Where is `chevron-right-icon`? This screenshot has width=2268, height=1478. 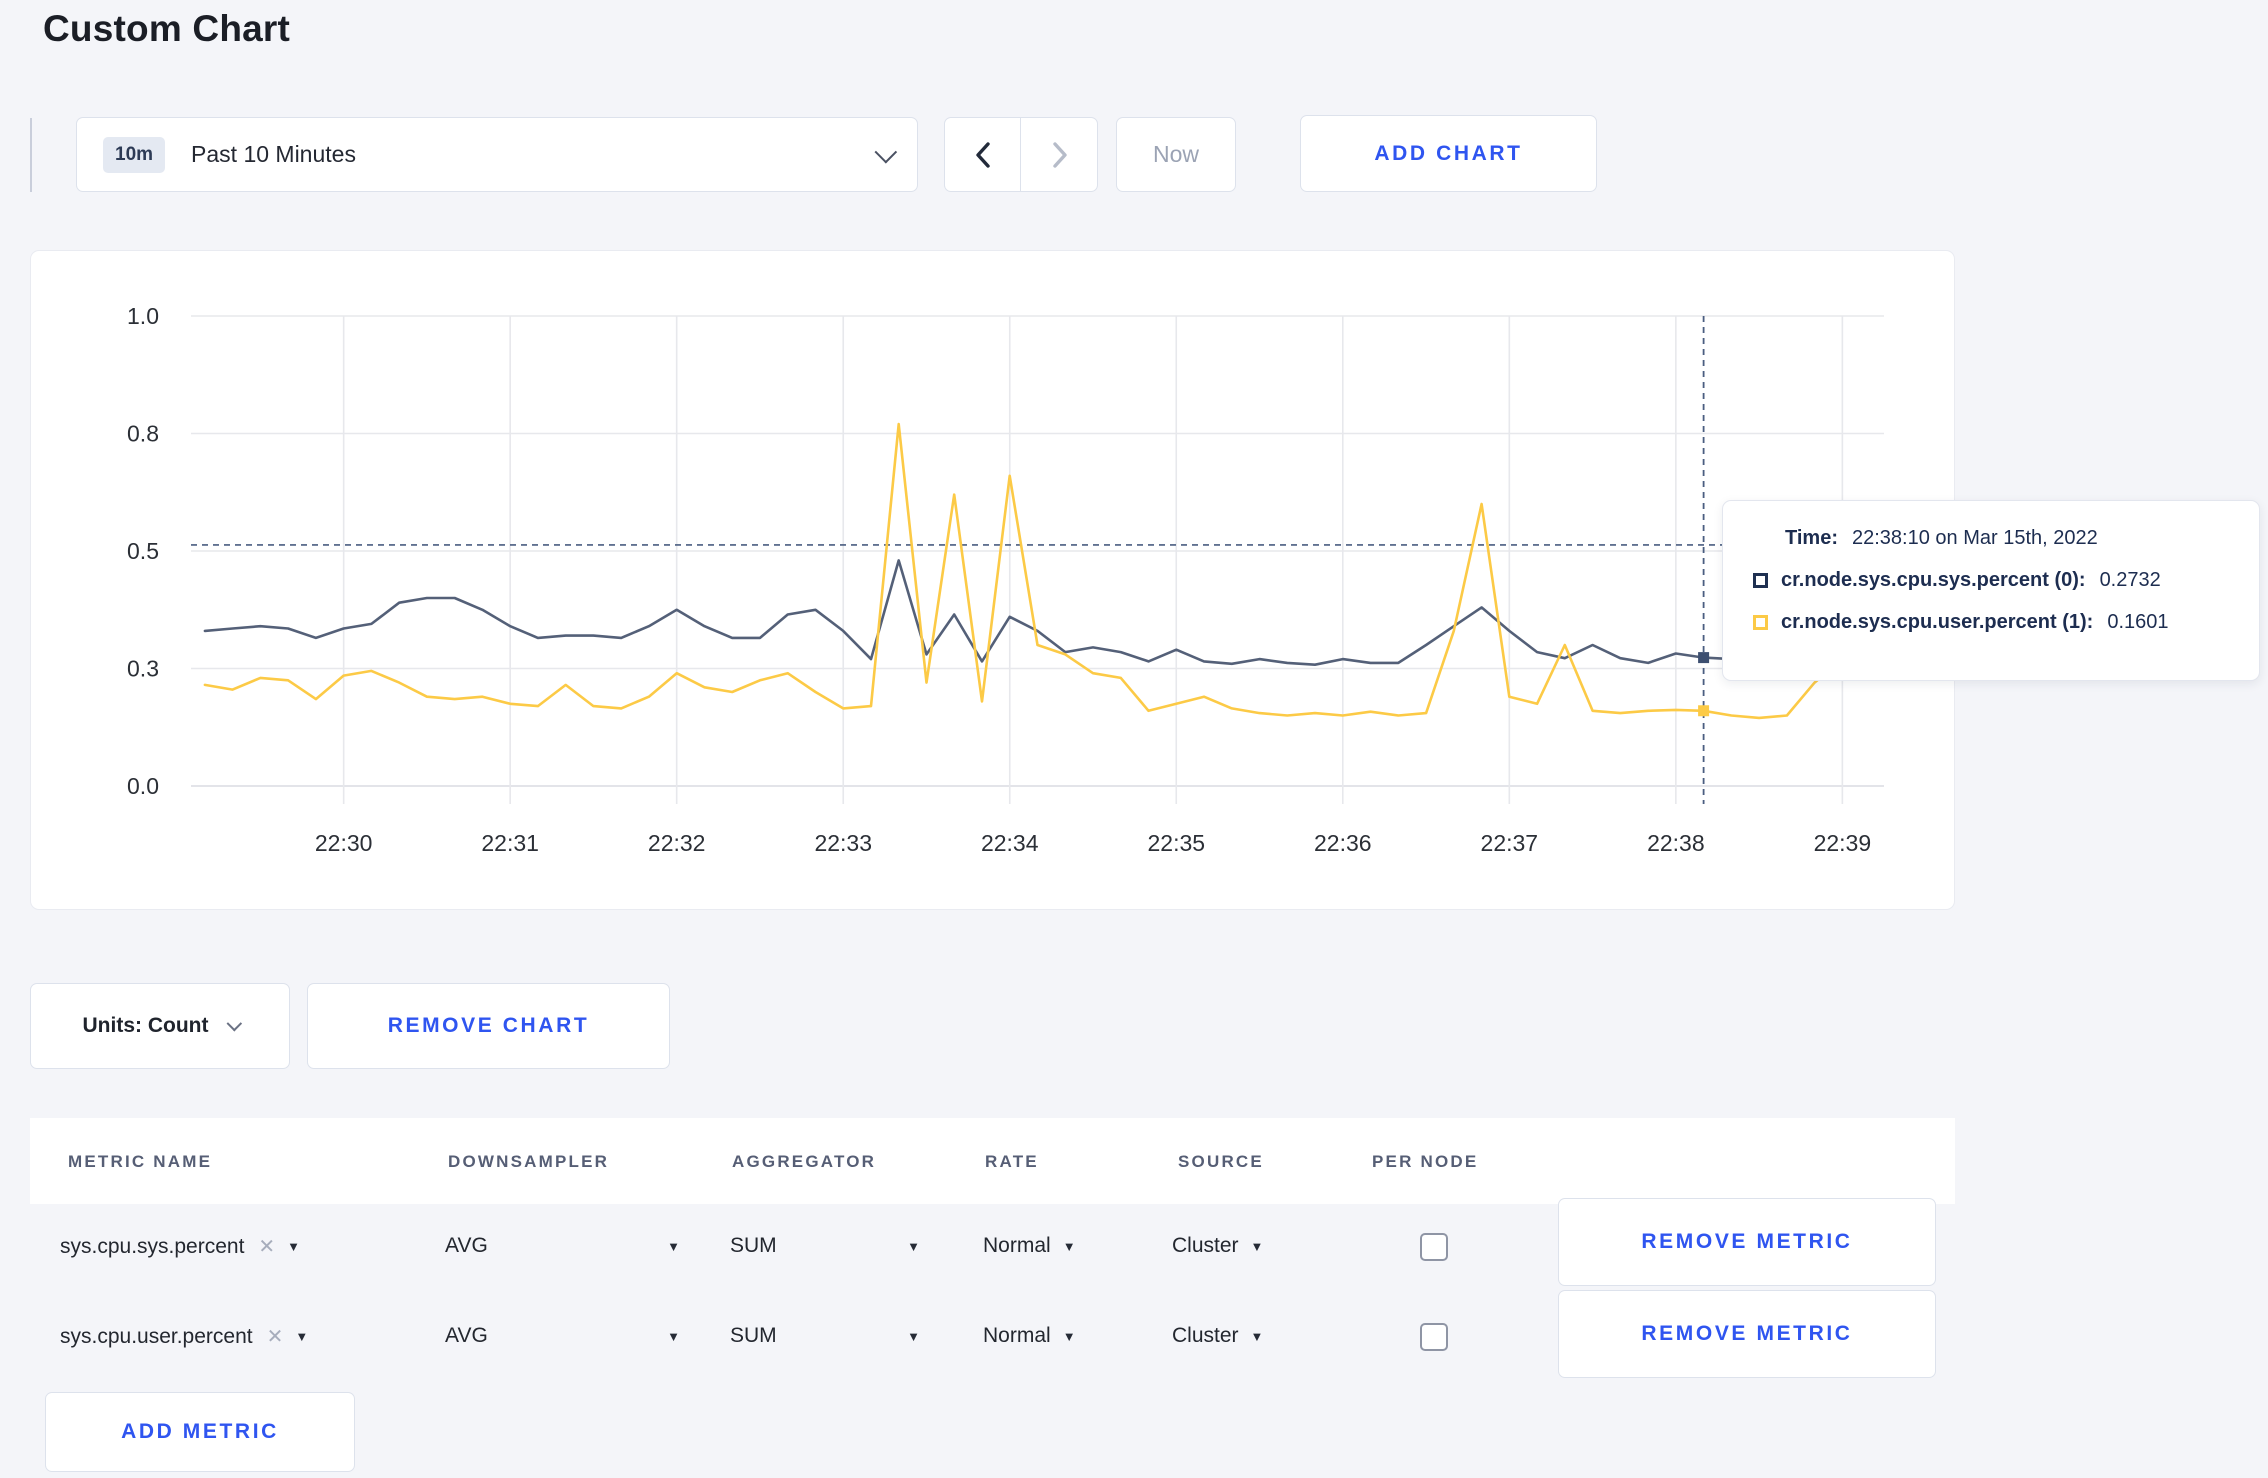
chevron-right-icon is located at coordinates (1060, 154).